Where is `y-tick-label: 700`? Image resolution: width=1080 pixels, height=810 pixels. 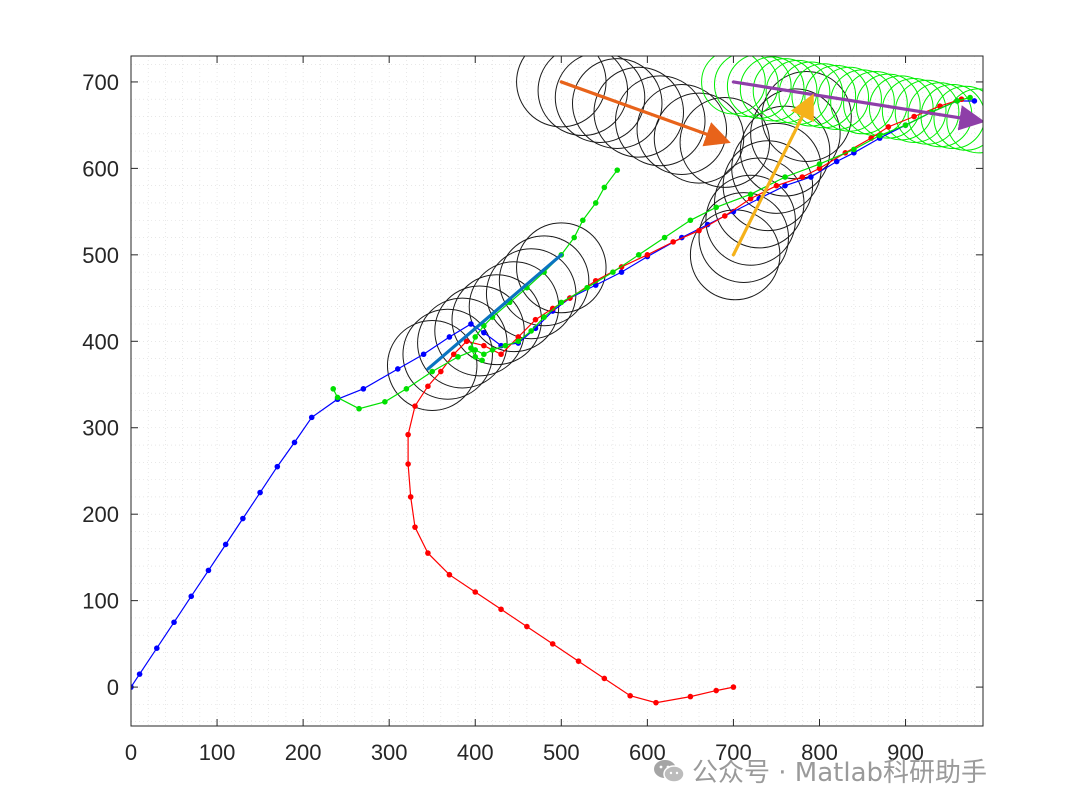 y-tick-label: 700 is located at coordinates (100, 82).